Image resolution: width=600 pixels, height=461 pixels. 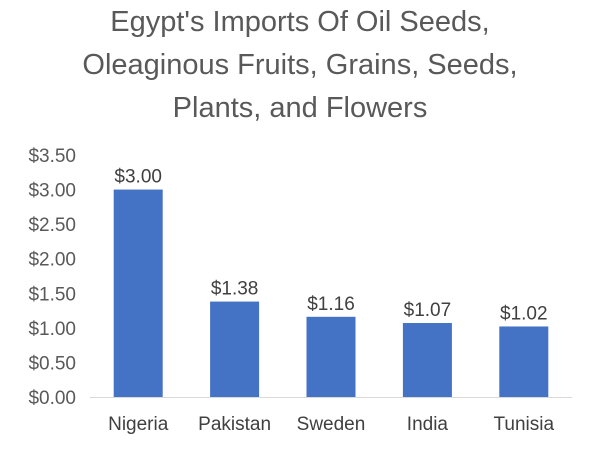 What do you see at coordinates (52, 329) in the screenshot?
I see `y-tick-label: $1.00` at bounding box center [52, 329].